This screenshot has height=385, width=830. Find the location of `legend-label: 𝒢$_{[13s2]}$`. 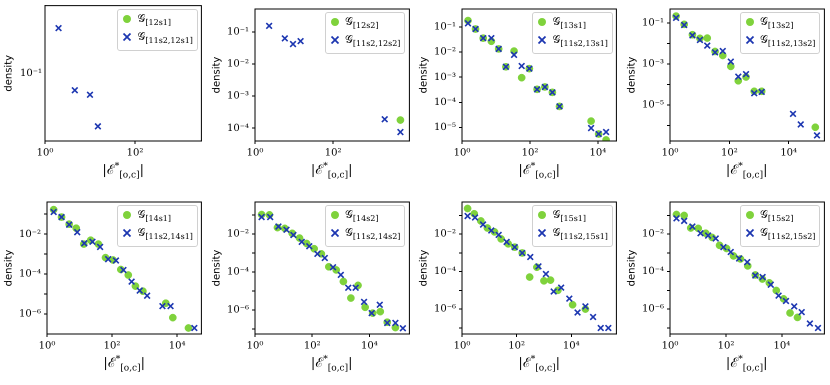

legend-label: 𝒢$_{[13s2]}$ is located at coordinates (777, 22).